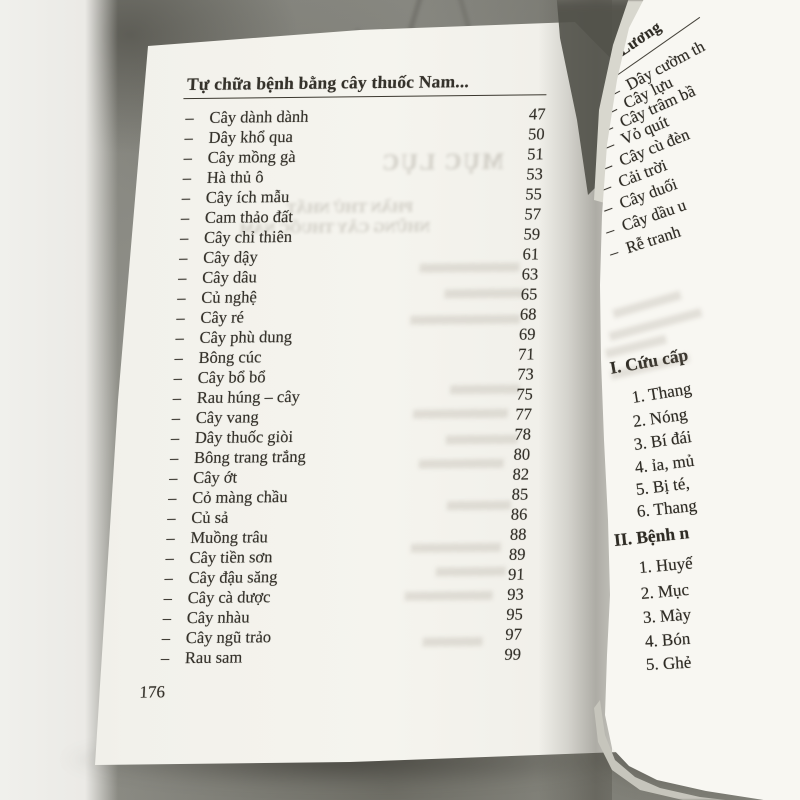 The image size is (800, 800). I want to click on toc-entry-page: 86, so click(519, 514).